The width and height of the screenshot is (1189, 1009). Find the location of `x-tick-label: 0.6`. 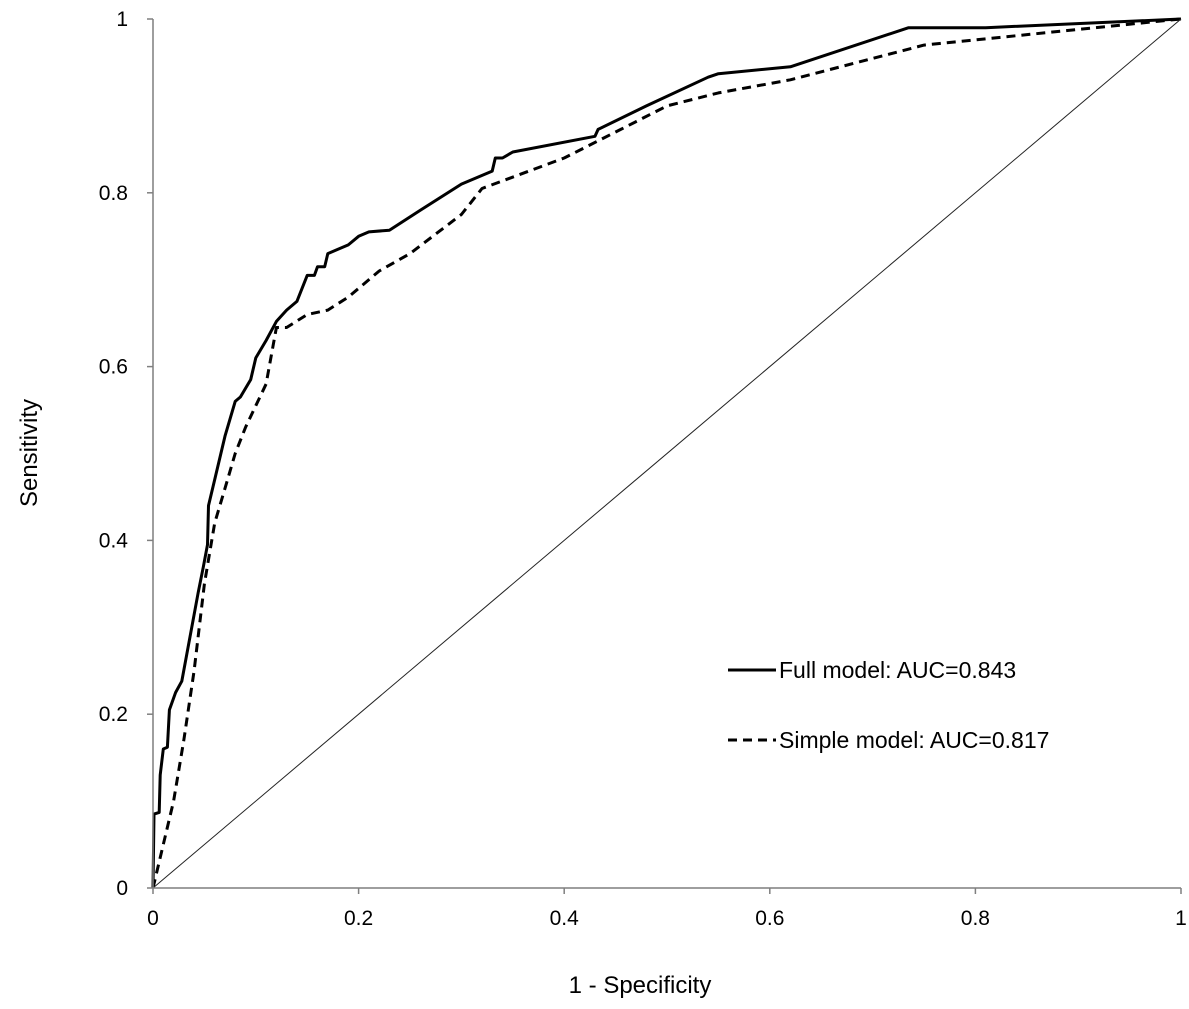

x-tick-label: 0.6 is located at coordinates (769, 918).